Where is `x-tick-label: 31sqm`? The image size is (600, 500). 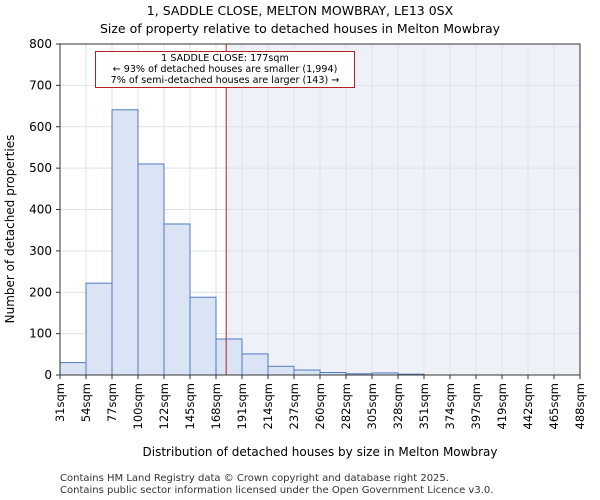 x-tick-label: 31sqm is located at coordinates (60, 402).